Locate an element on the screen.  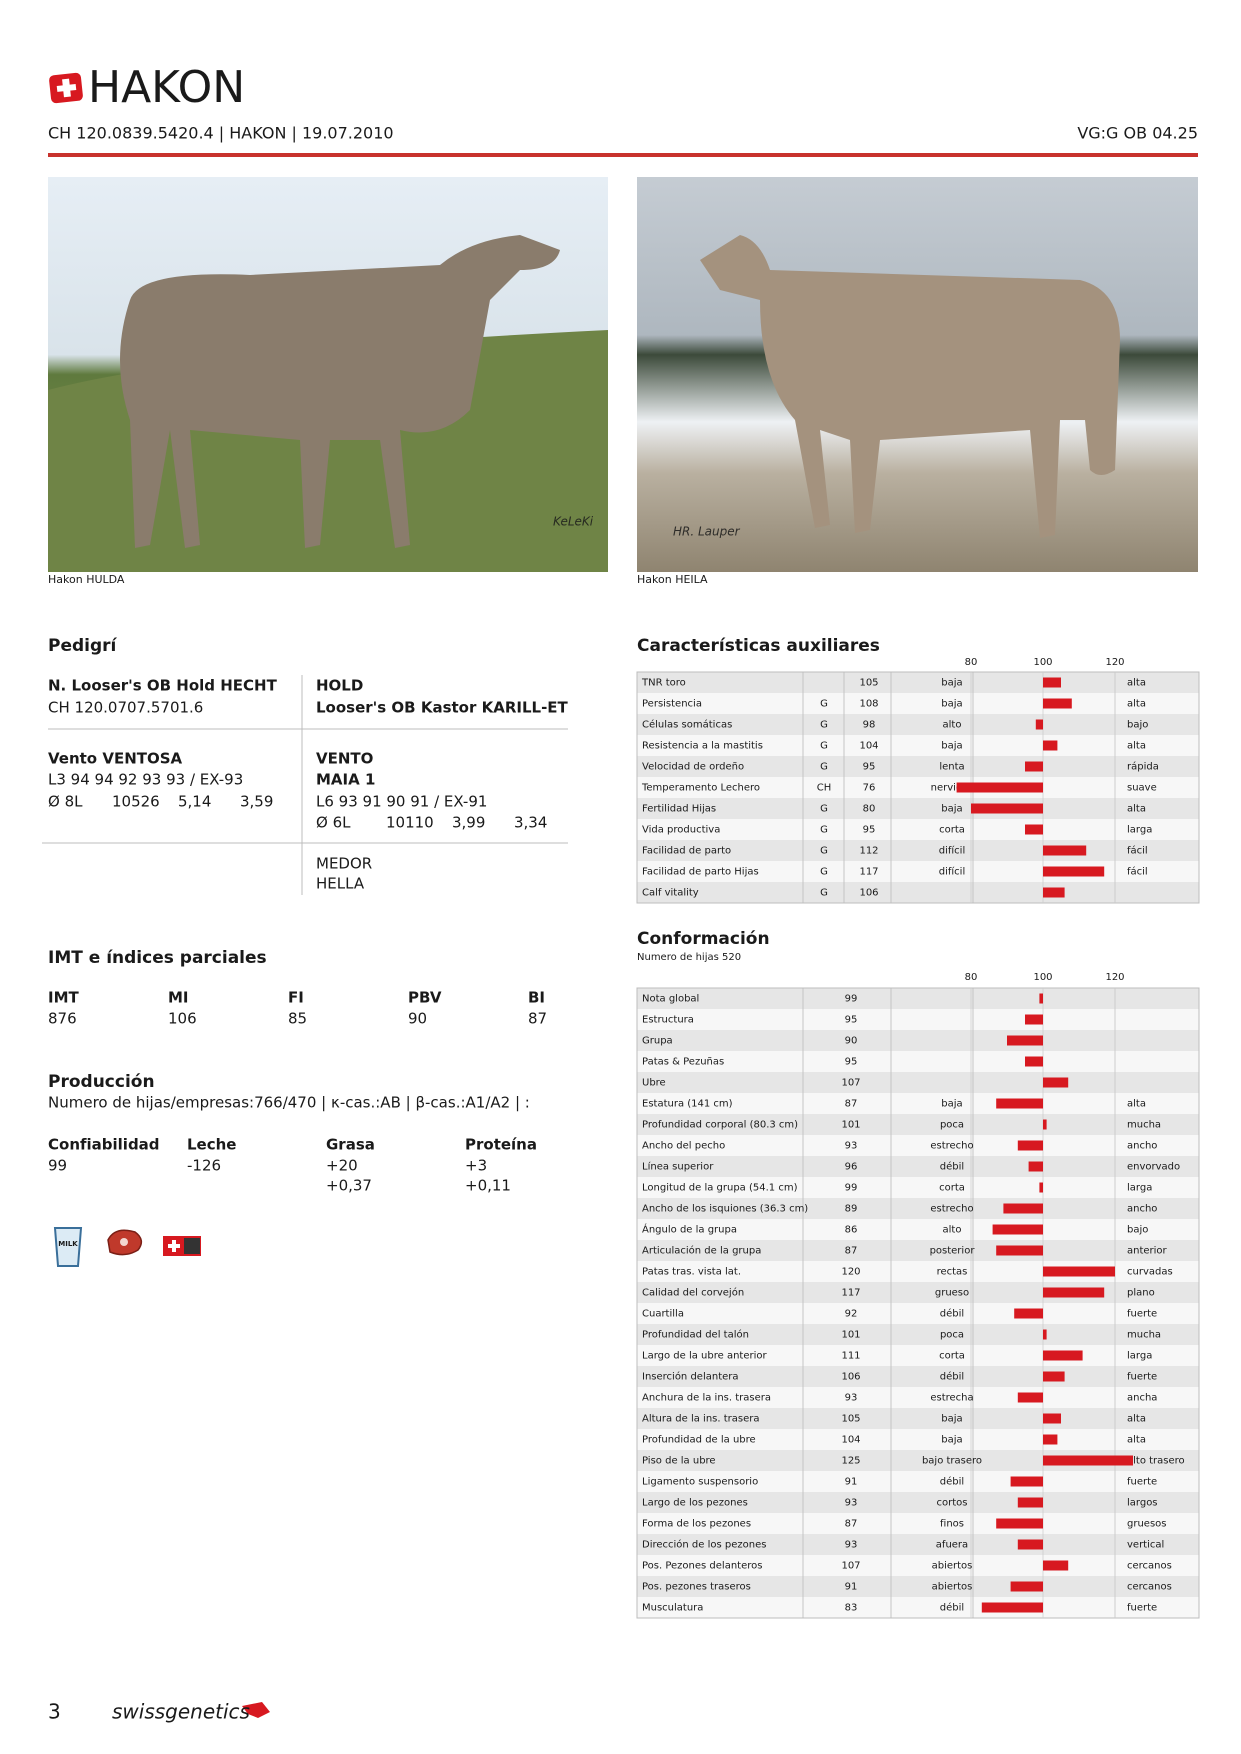
id-line: CH 120.0839.5420.4 | HAKON | 19.07.2010 is located at coordinates (221, 133).